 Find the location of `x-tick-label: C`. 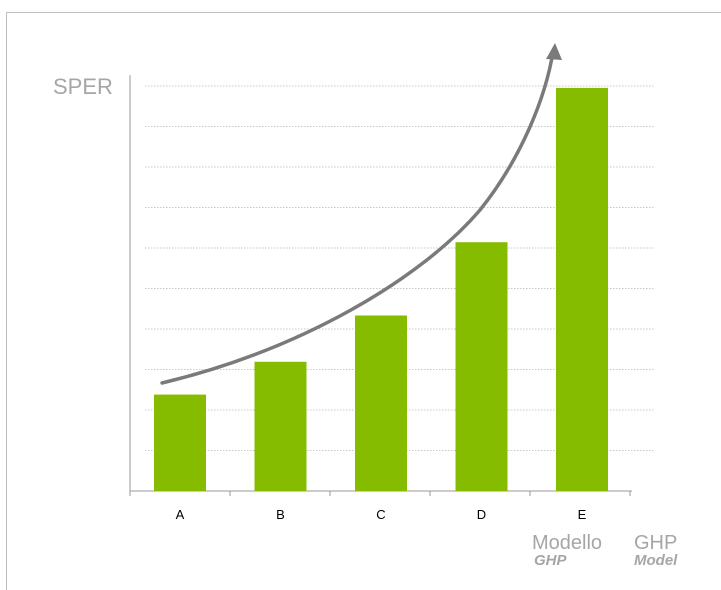

x-tick-label: C is located at coordinates (380, 514).